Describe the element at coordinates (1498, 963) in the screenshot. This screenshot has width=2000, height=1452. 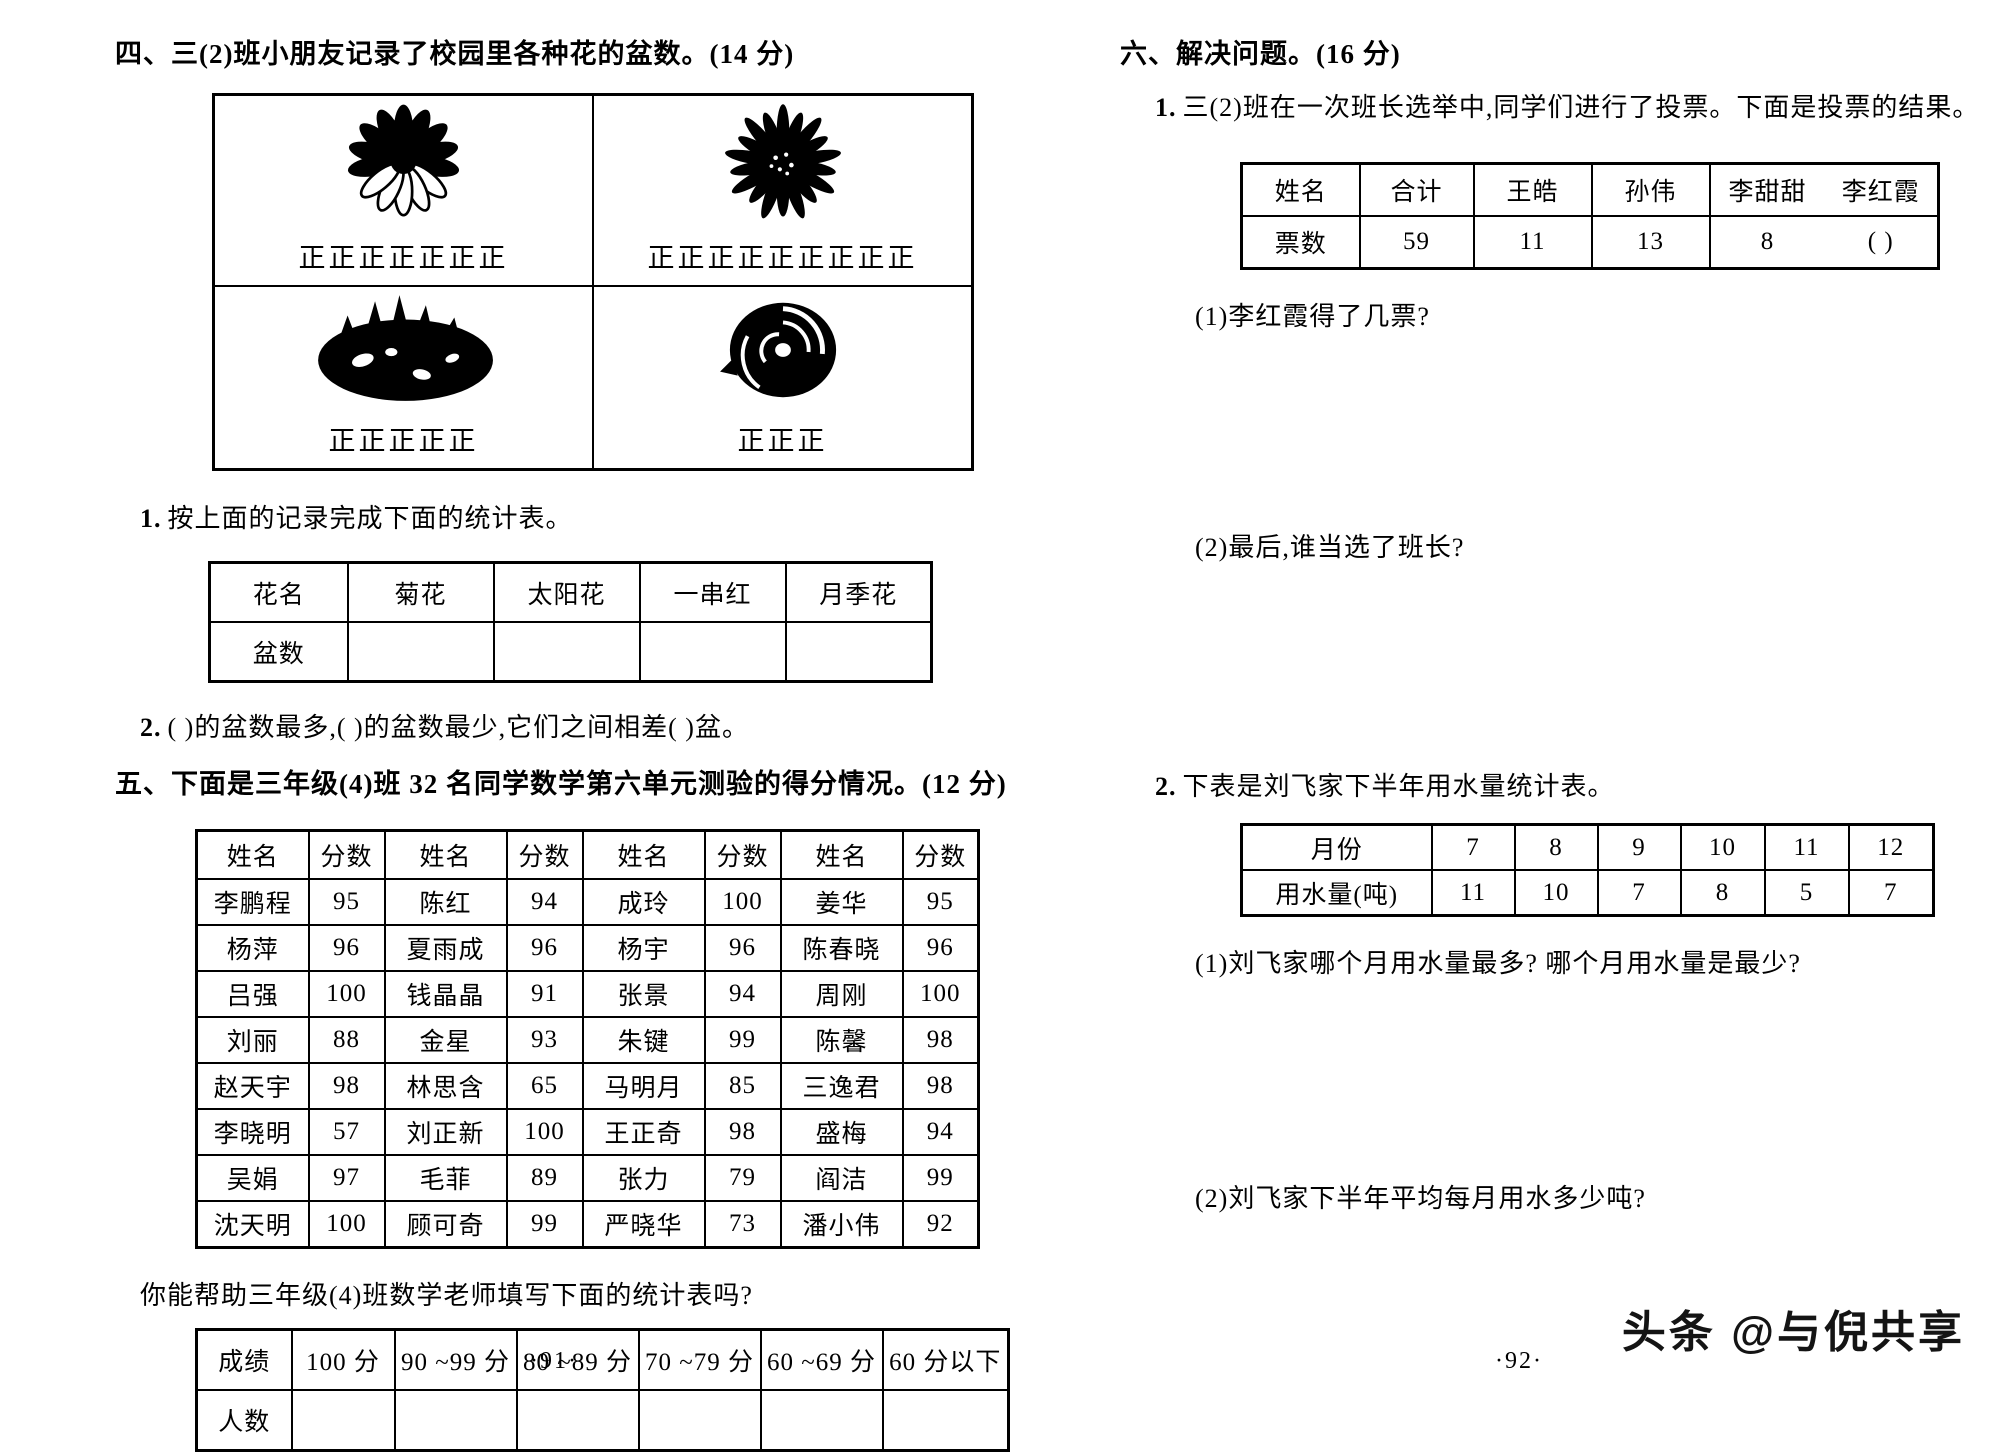
I see `problem-2-sub-1: (1)刘飞家哪个月用水量最多? 哪个月用水量是最少?` at that location.